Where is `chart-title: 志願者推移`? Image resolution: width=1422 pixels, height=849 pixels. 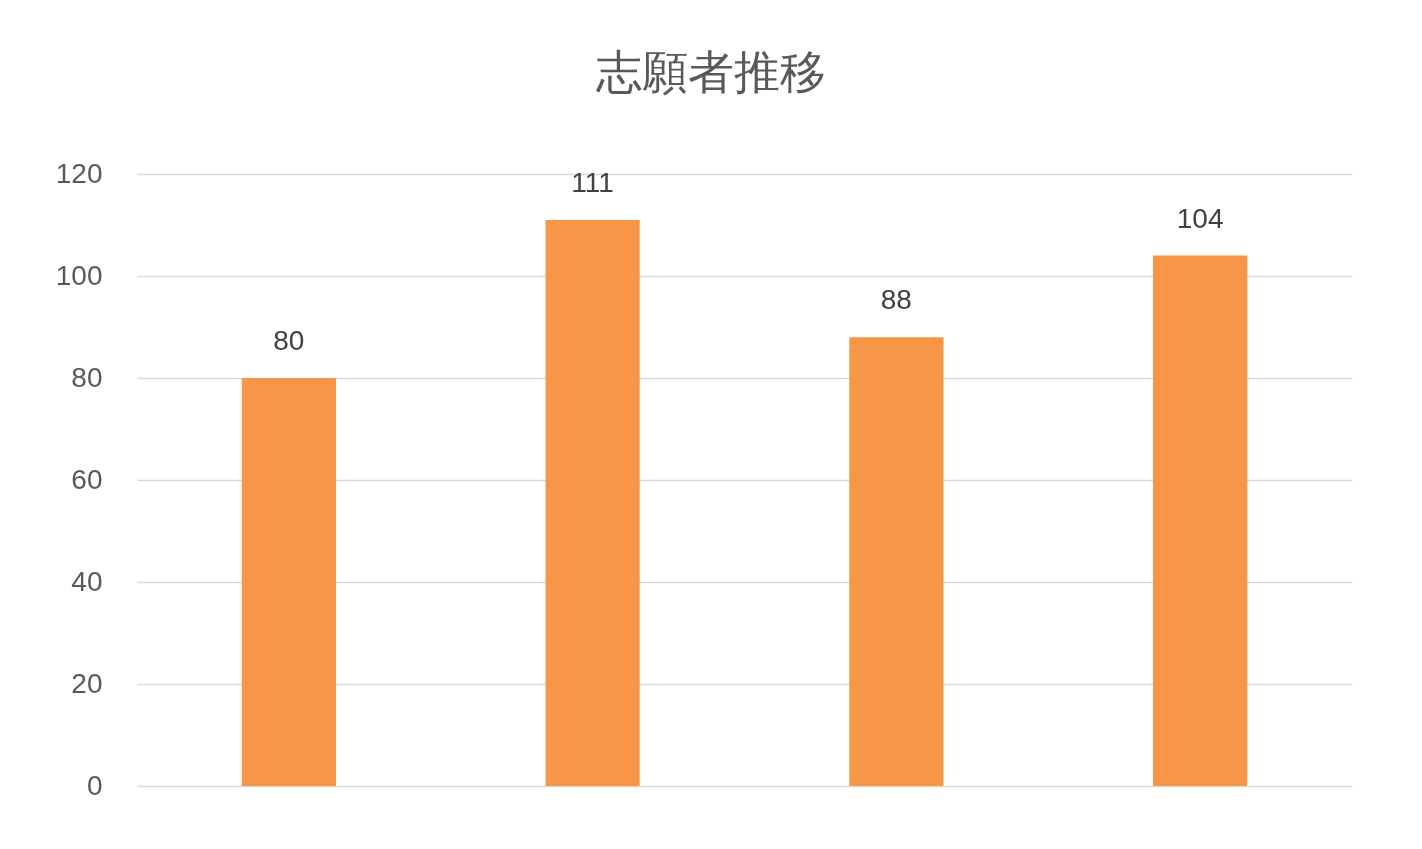
chart-title: 志願者推移 is located at coordinates (710, 72).